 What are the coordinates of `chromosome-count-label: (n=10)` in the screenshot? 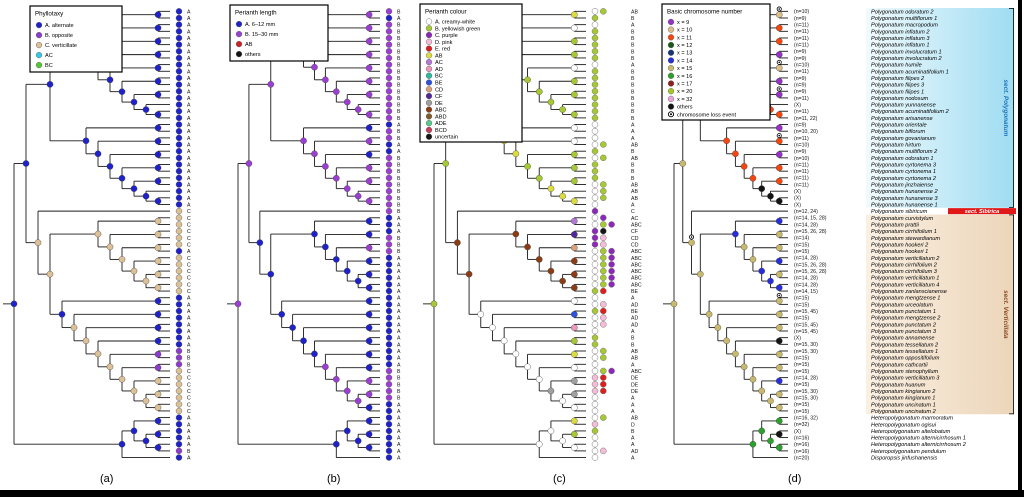 It's located at (801, 66).